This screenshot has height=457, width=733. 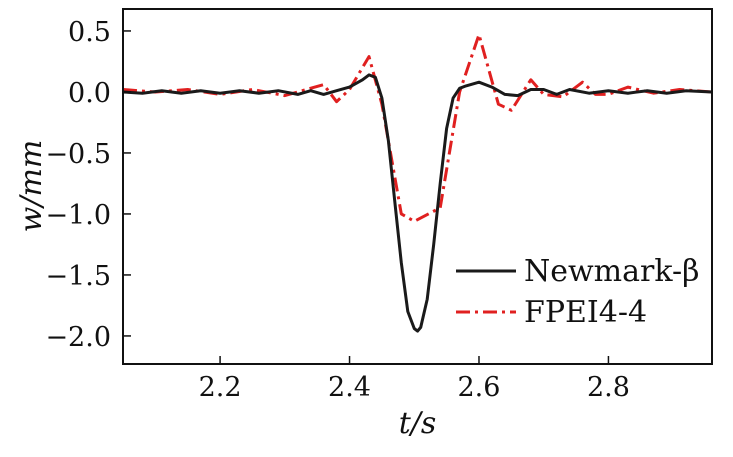 I want to click on y-tick-label: 0.5, so click(x=89, y=32).